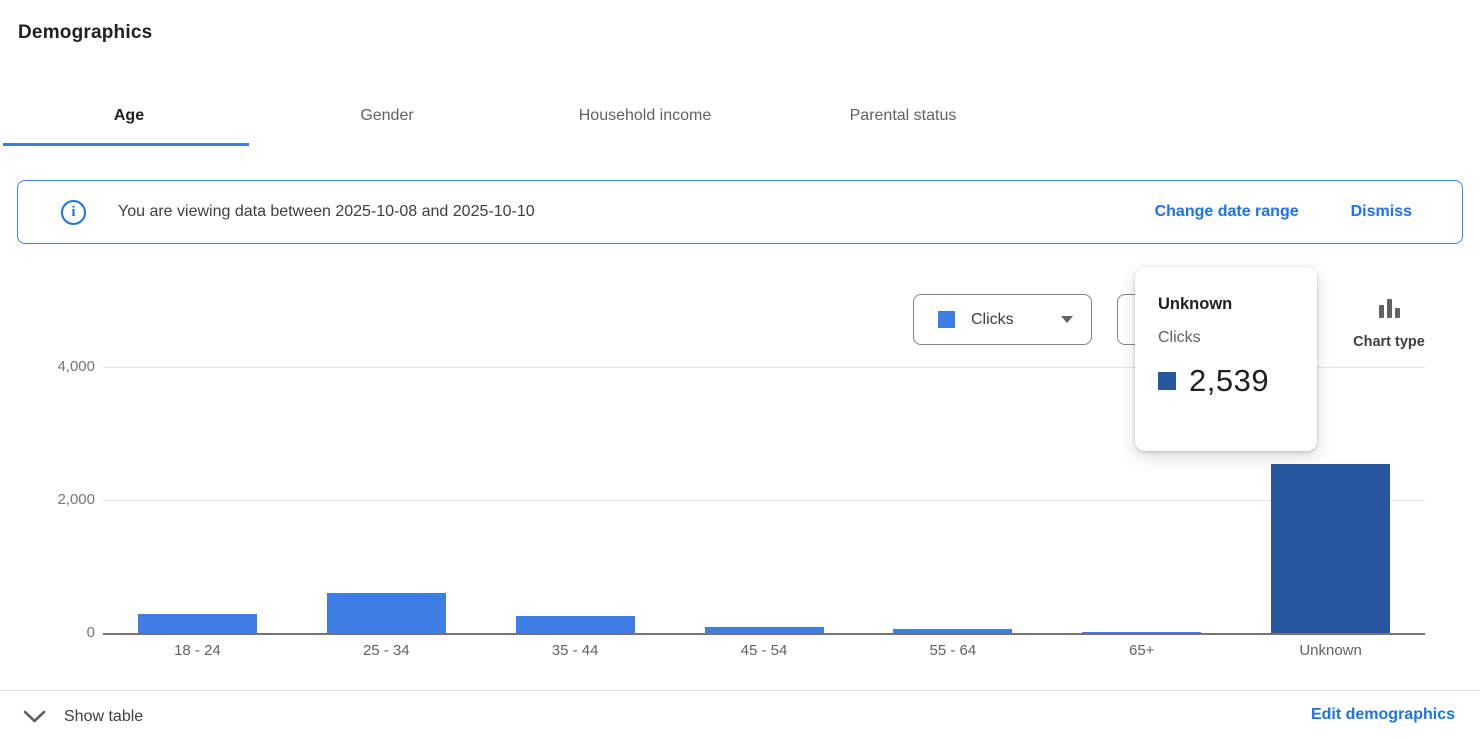 The height and width of the screenshot is (739, 1480). I want to click on tooltip-metric: Clicks, so click(1179, 337).